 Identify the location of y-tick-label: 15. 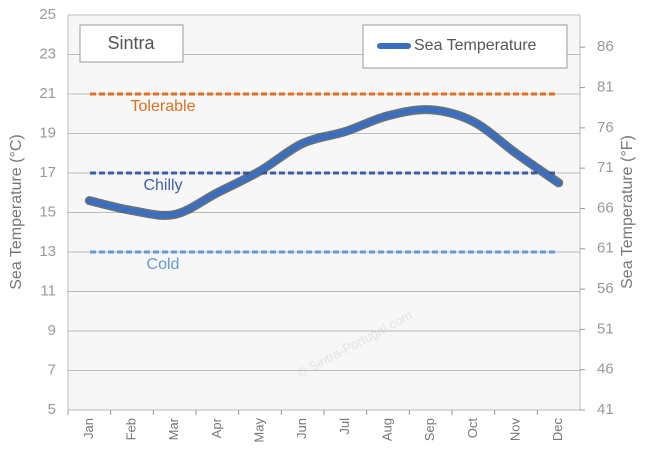
(47, 211).